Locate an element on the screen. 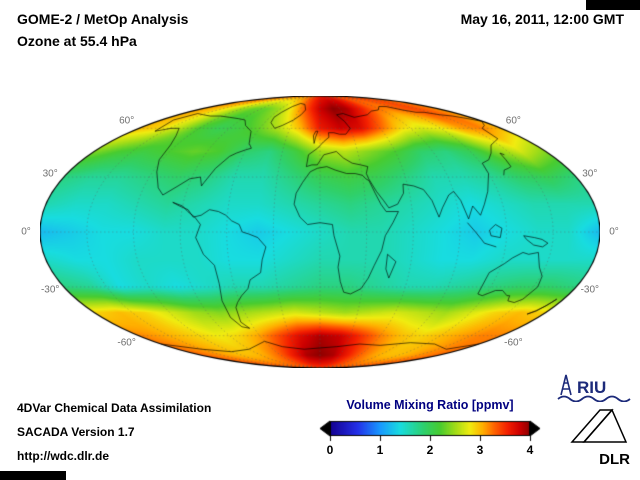  colorbar-tick-label: 4 is located at coordinates (530, 450).